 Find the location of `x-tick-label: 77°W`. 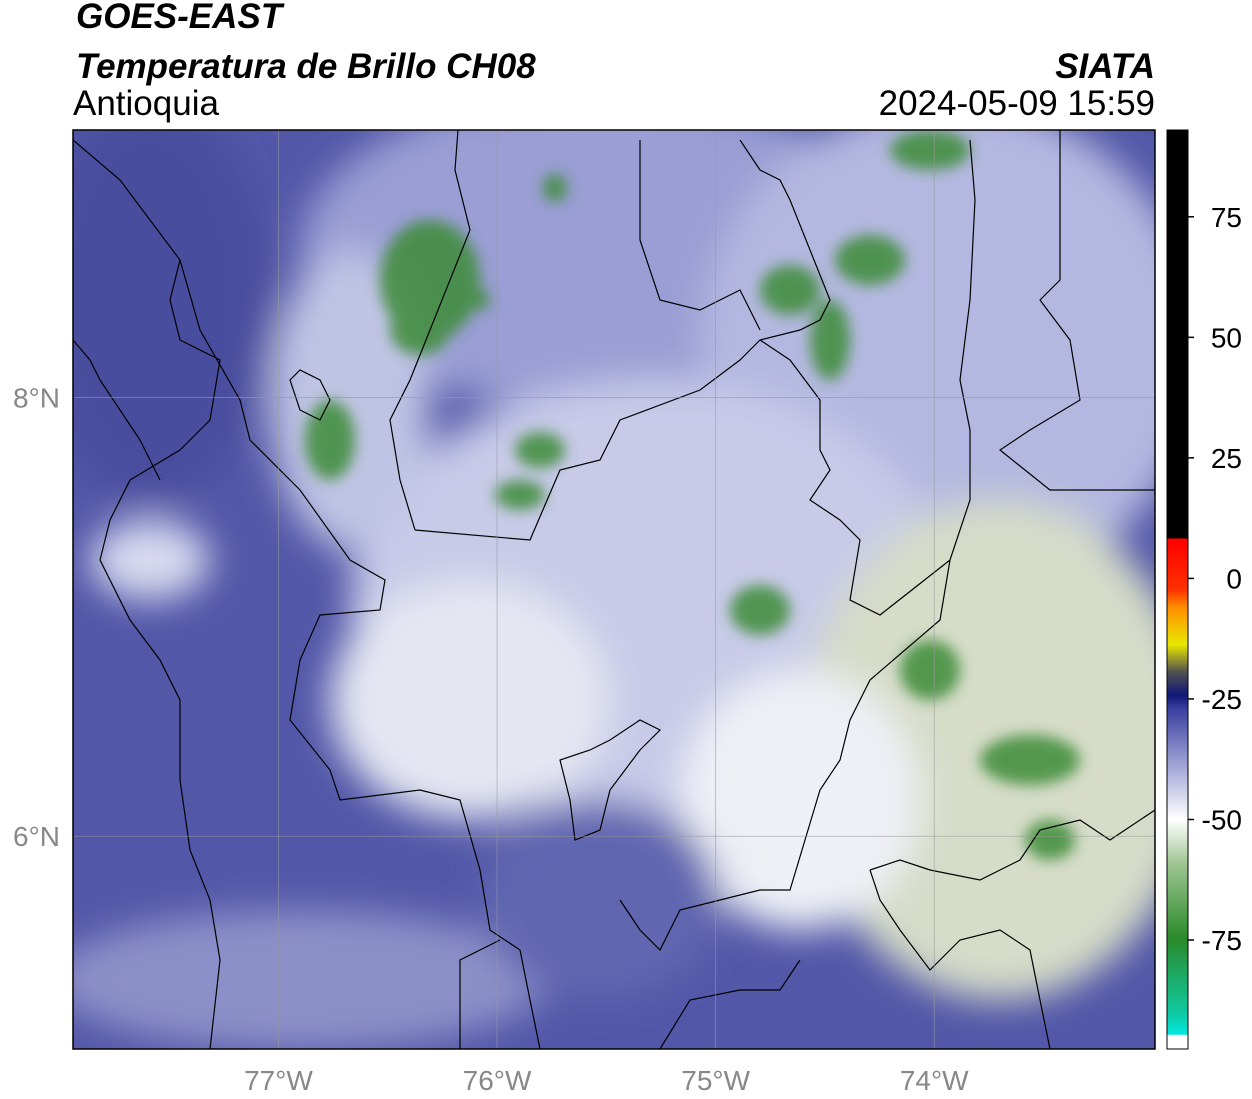

x-tick-label: 77°W is located at coordinates (278, 1080).